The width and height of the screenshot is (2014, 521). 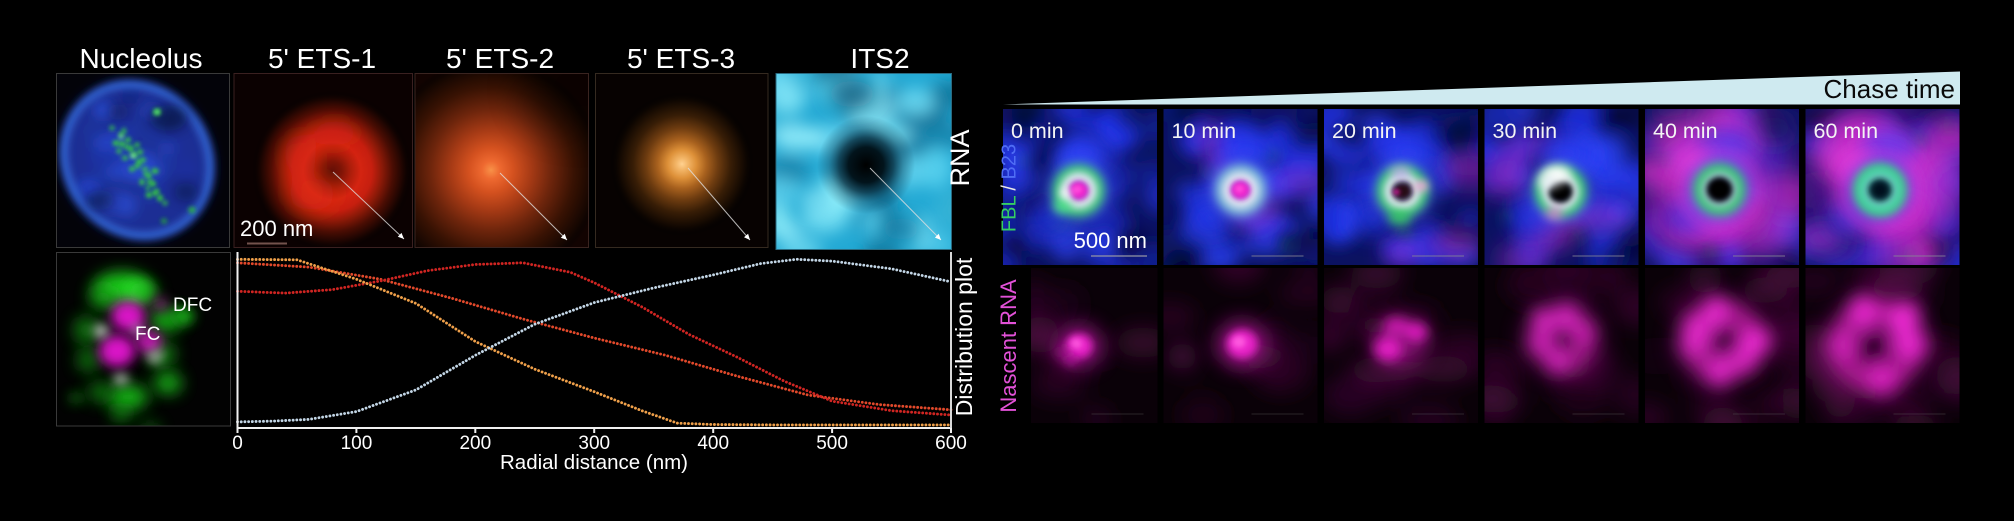 I want to click on svg-text: ITS2, so click(x=879, y=58).